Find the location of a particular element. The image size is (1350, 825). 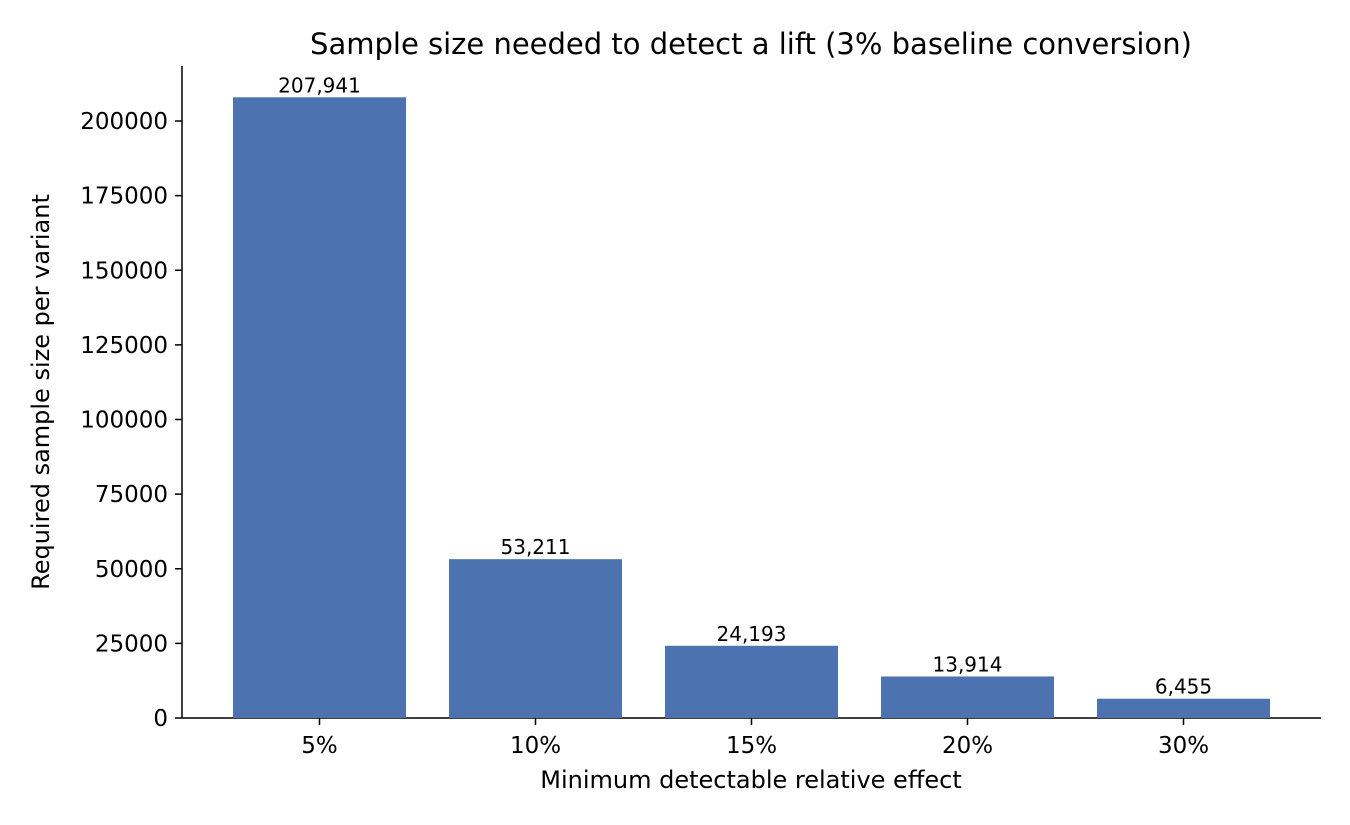

x-tick-label: 30% is located at coordinates (1183, 746).